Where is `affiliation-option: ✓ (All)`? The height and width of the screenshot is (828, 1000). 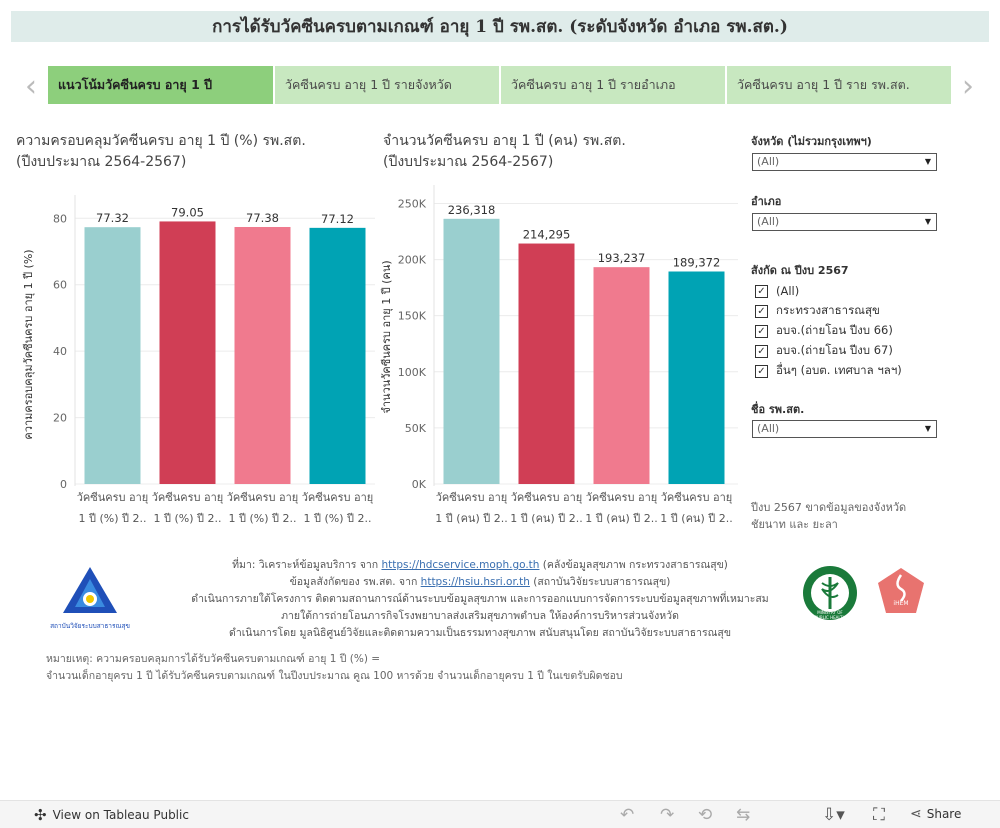 affiliation-option: ✓ (All) is located at coordinates (855, 291).